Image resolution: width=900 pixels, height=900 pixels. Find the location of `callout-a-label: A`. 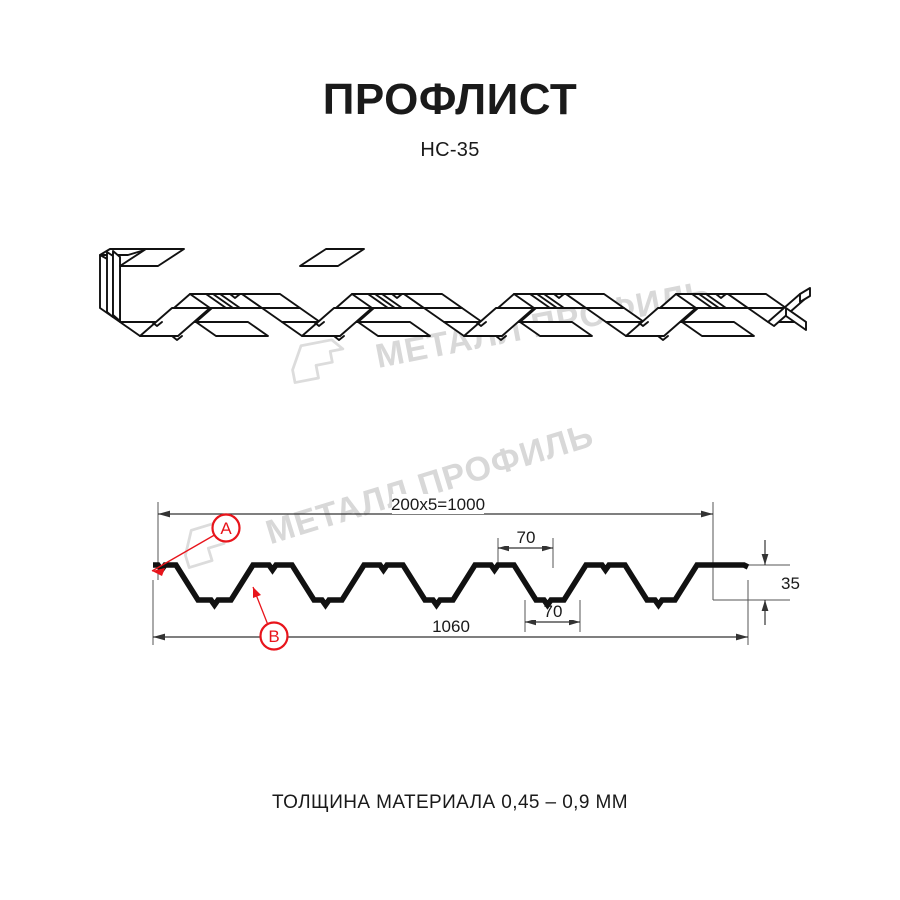

callout-a-label: A is located at coordinates (226, 528).